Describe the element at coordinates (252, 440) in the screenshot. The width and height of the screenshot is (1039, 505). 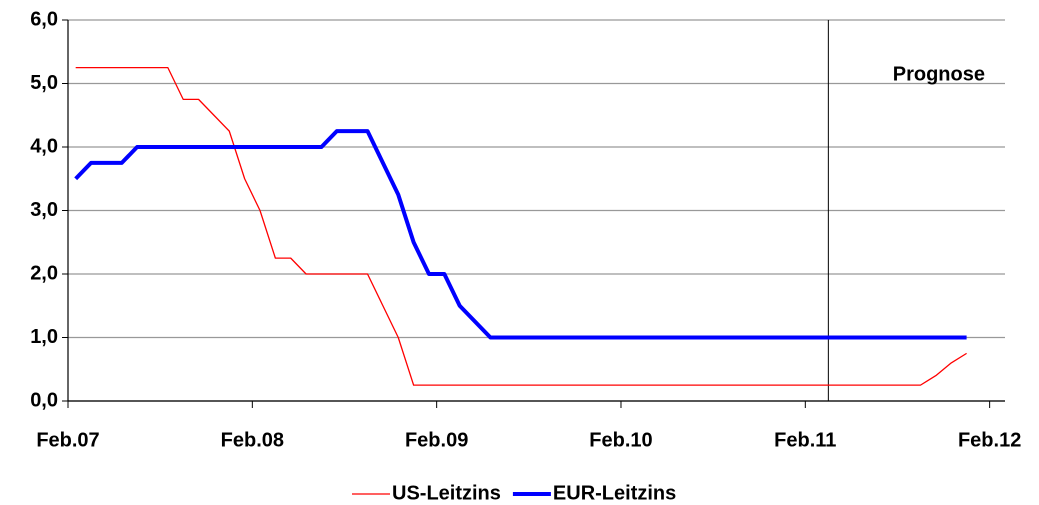
I see `x-tick-label: Feb.08` at that location.